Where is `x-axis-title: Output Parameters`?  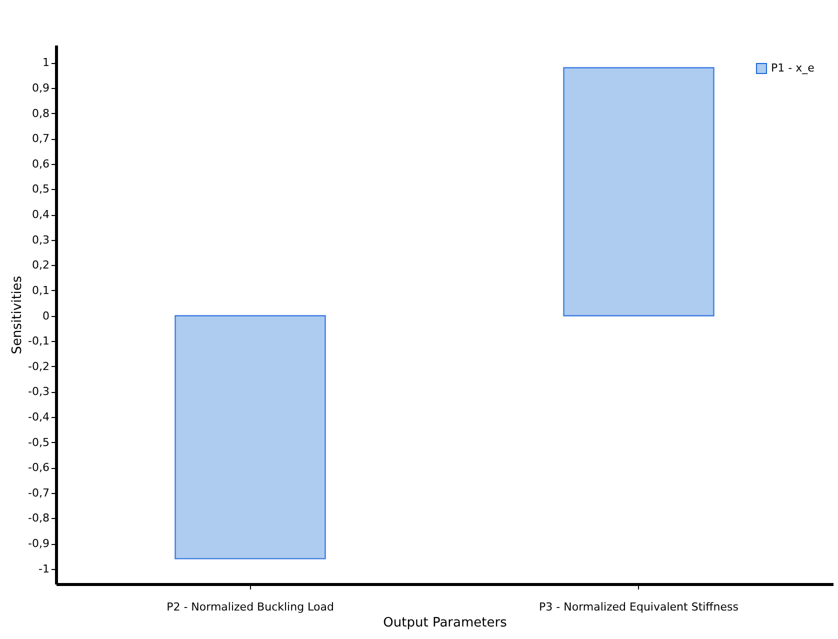
x-axis-title: Output Parameters is located at coordinates (445, 623).